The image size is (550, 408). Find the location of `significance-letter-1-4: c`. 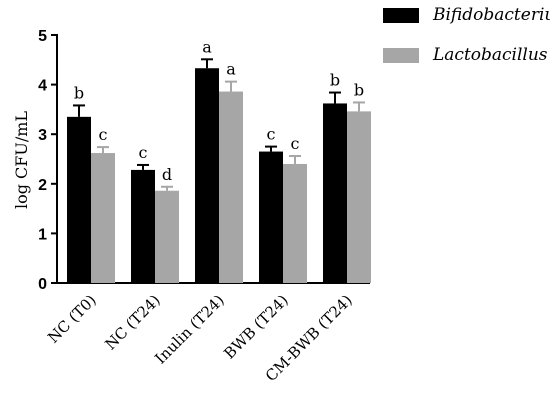

significance-letter-1-4: c is located at coordinates (271, 134).